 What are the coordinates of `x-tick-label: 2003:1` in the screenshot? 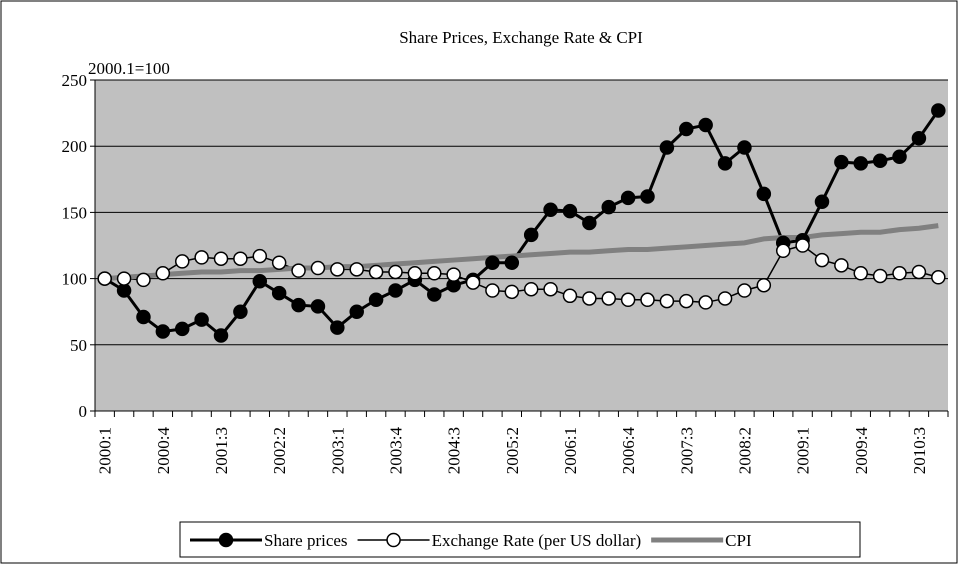 It's located at (337, 450).